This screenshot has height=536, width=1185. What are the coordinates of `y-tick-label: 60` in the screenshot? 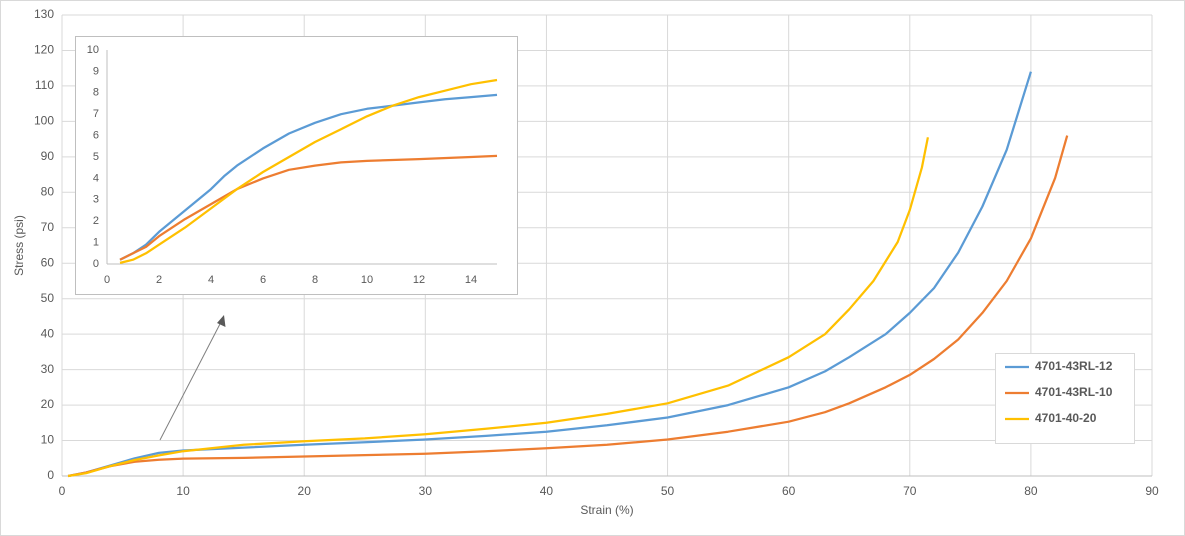 It's located at (48, 262).